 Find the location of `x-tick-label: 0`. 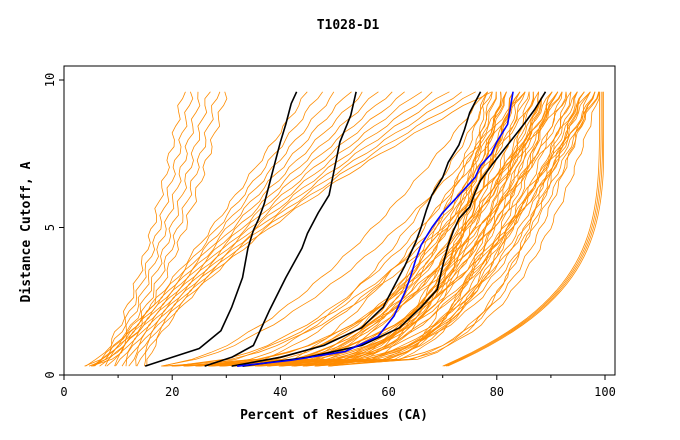

x-tick-label: 0 is located at coordinates (63, 392).